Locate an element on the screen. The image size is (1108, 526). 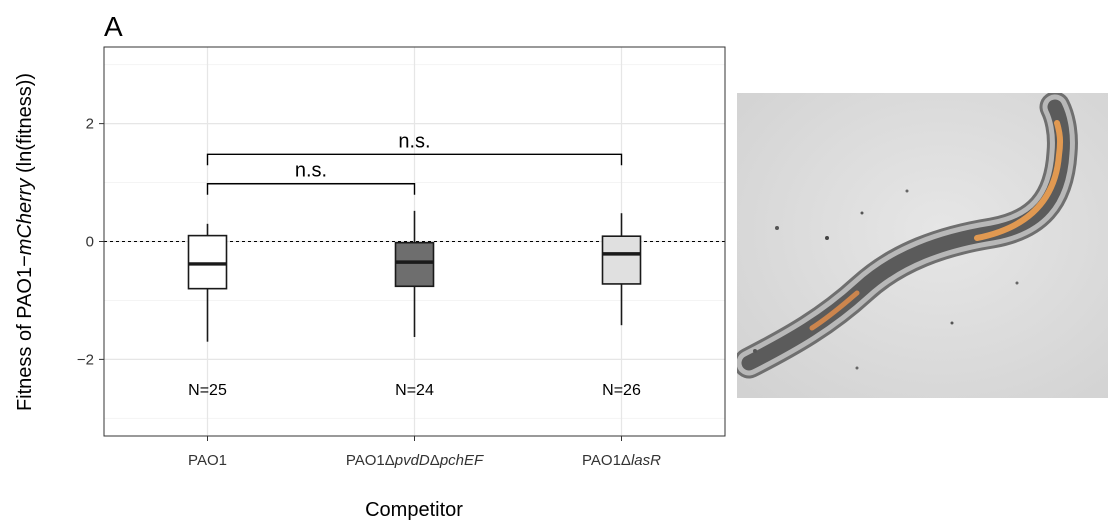
x-axis-title: Competitor is located at coordinates (414, 510).